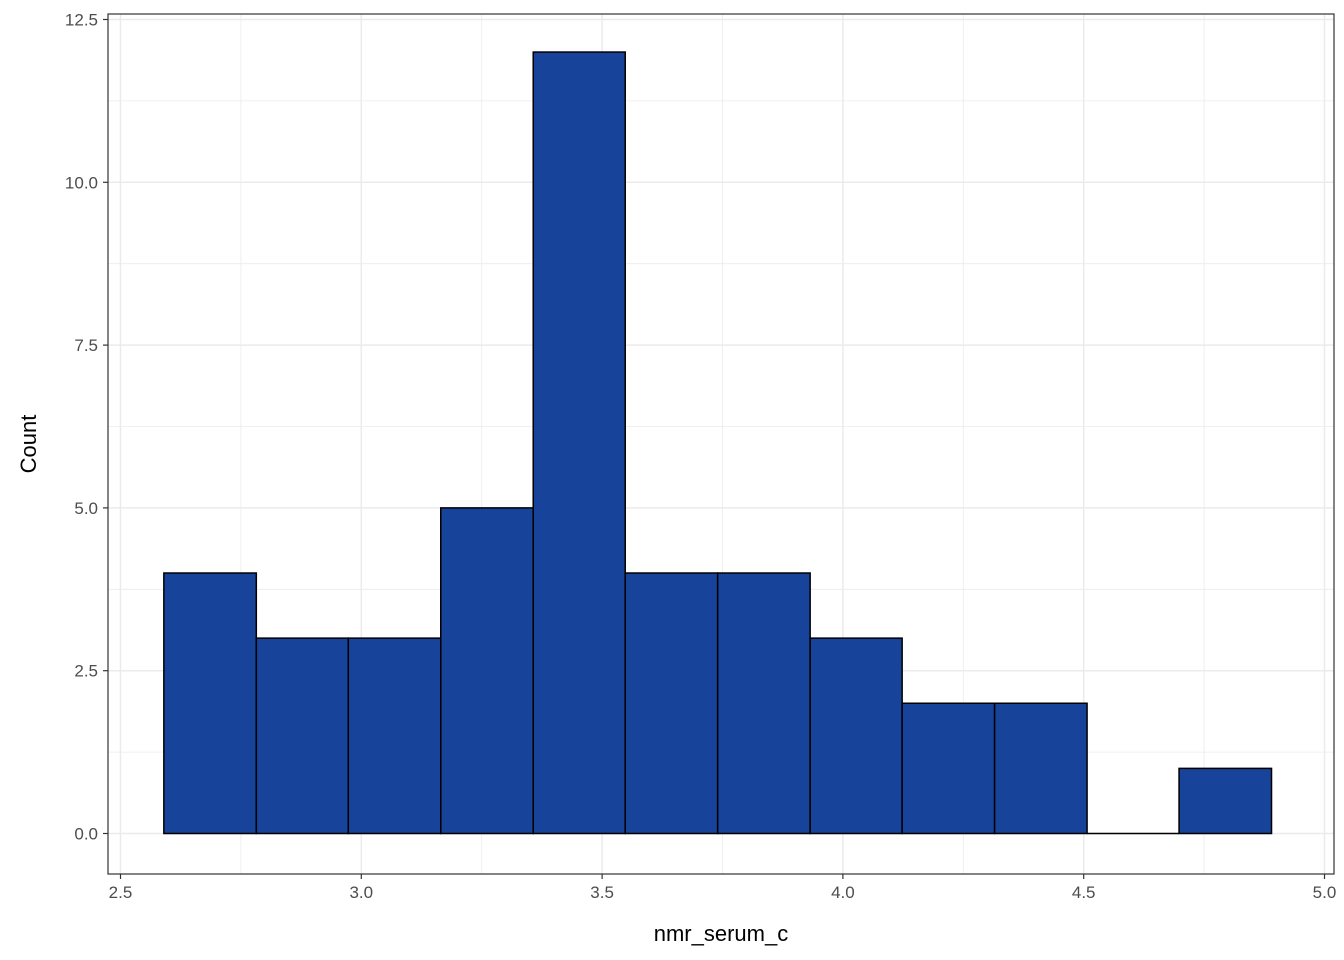 Image resolution: width=1344 pixels, height=960 pixels. I want to click on y-tick-label: 5.0, so click(86, 508).